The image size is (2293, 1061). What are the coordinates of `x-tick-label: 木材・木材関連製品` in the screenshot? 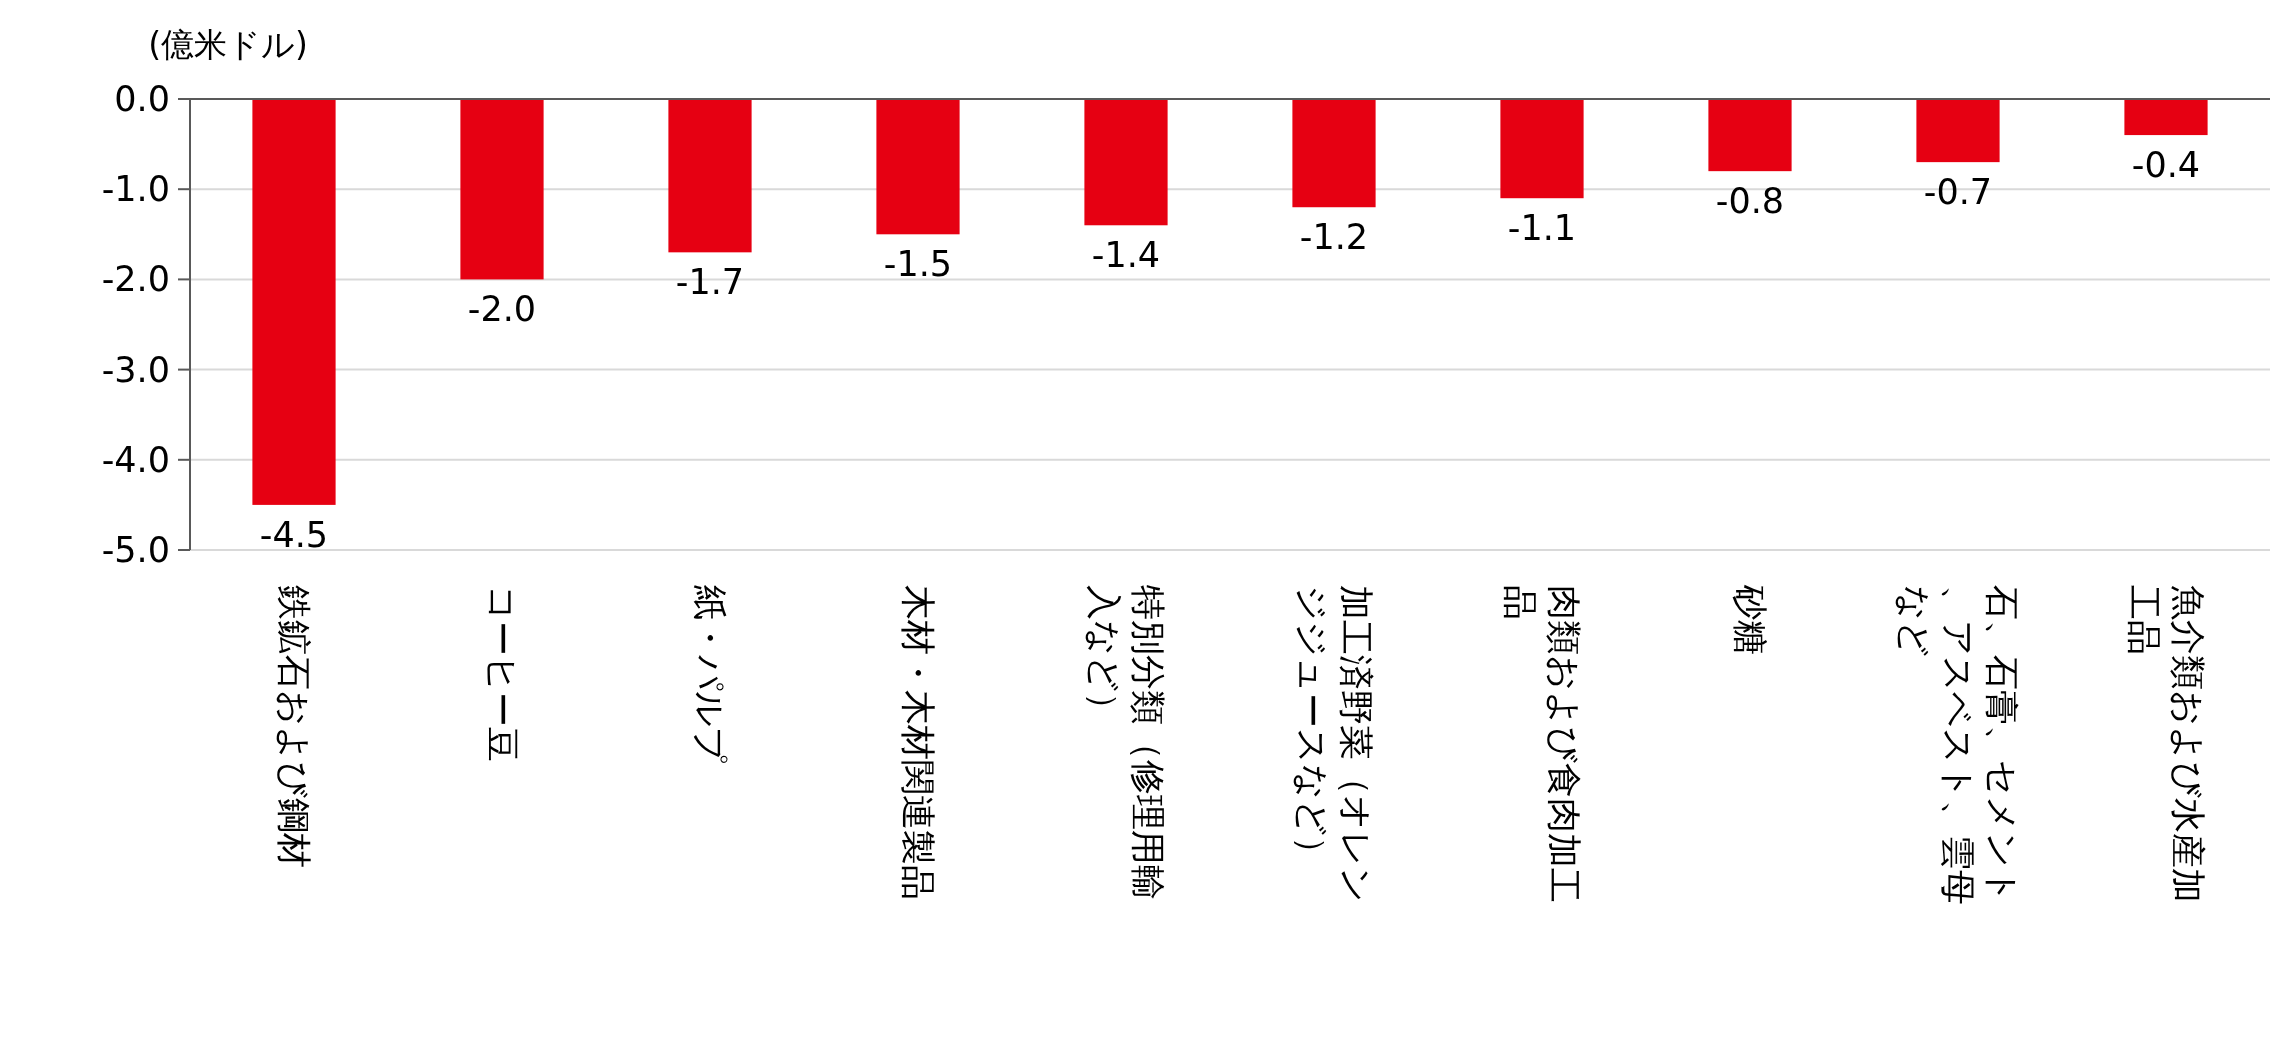 It's located at (918, 742).